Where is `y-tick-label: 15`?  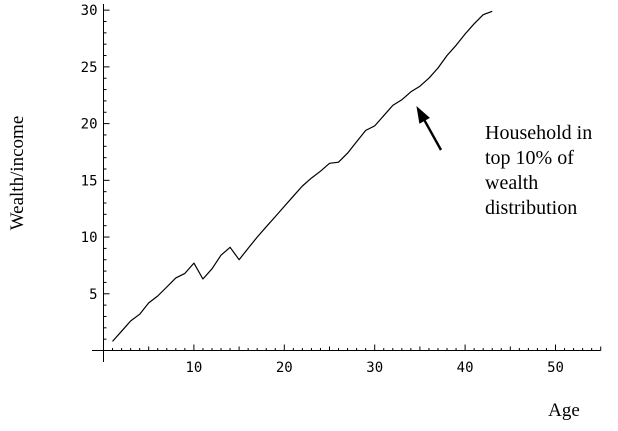
y-tick-label: 15 is located at coordinates (89, 181).